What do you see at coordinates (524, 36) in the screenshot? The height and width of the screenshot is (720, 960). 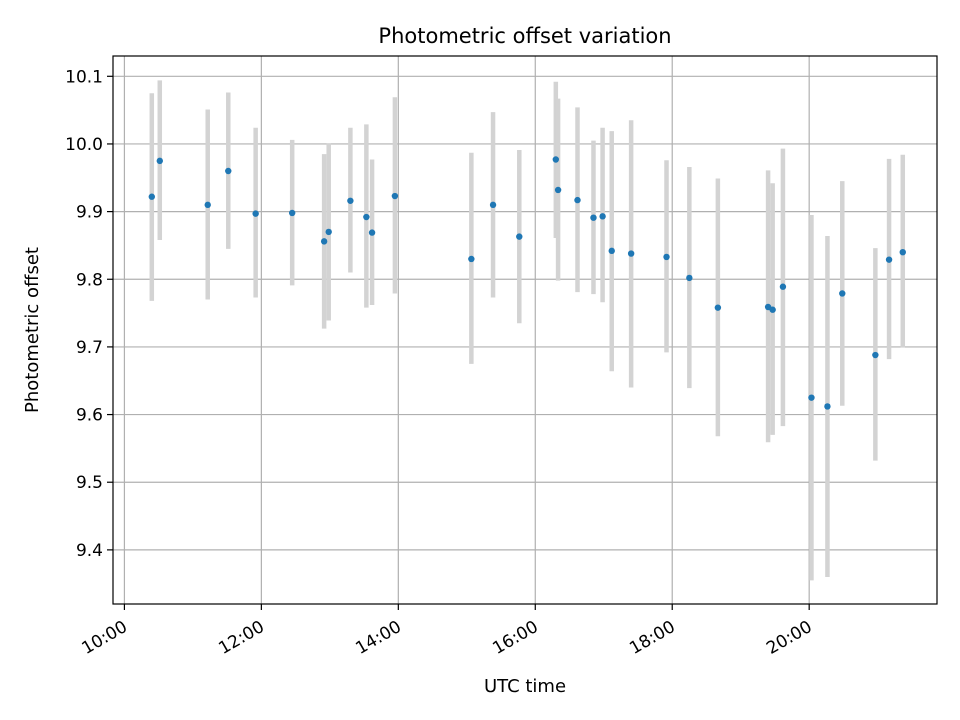 I see `chart-title: Photometric offset variation` at bounding box center [524, 36].